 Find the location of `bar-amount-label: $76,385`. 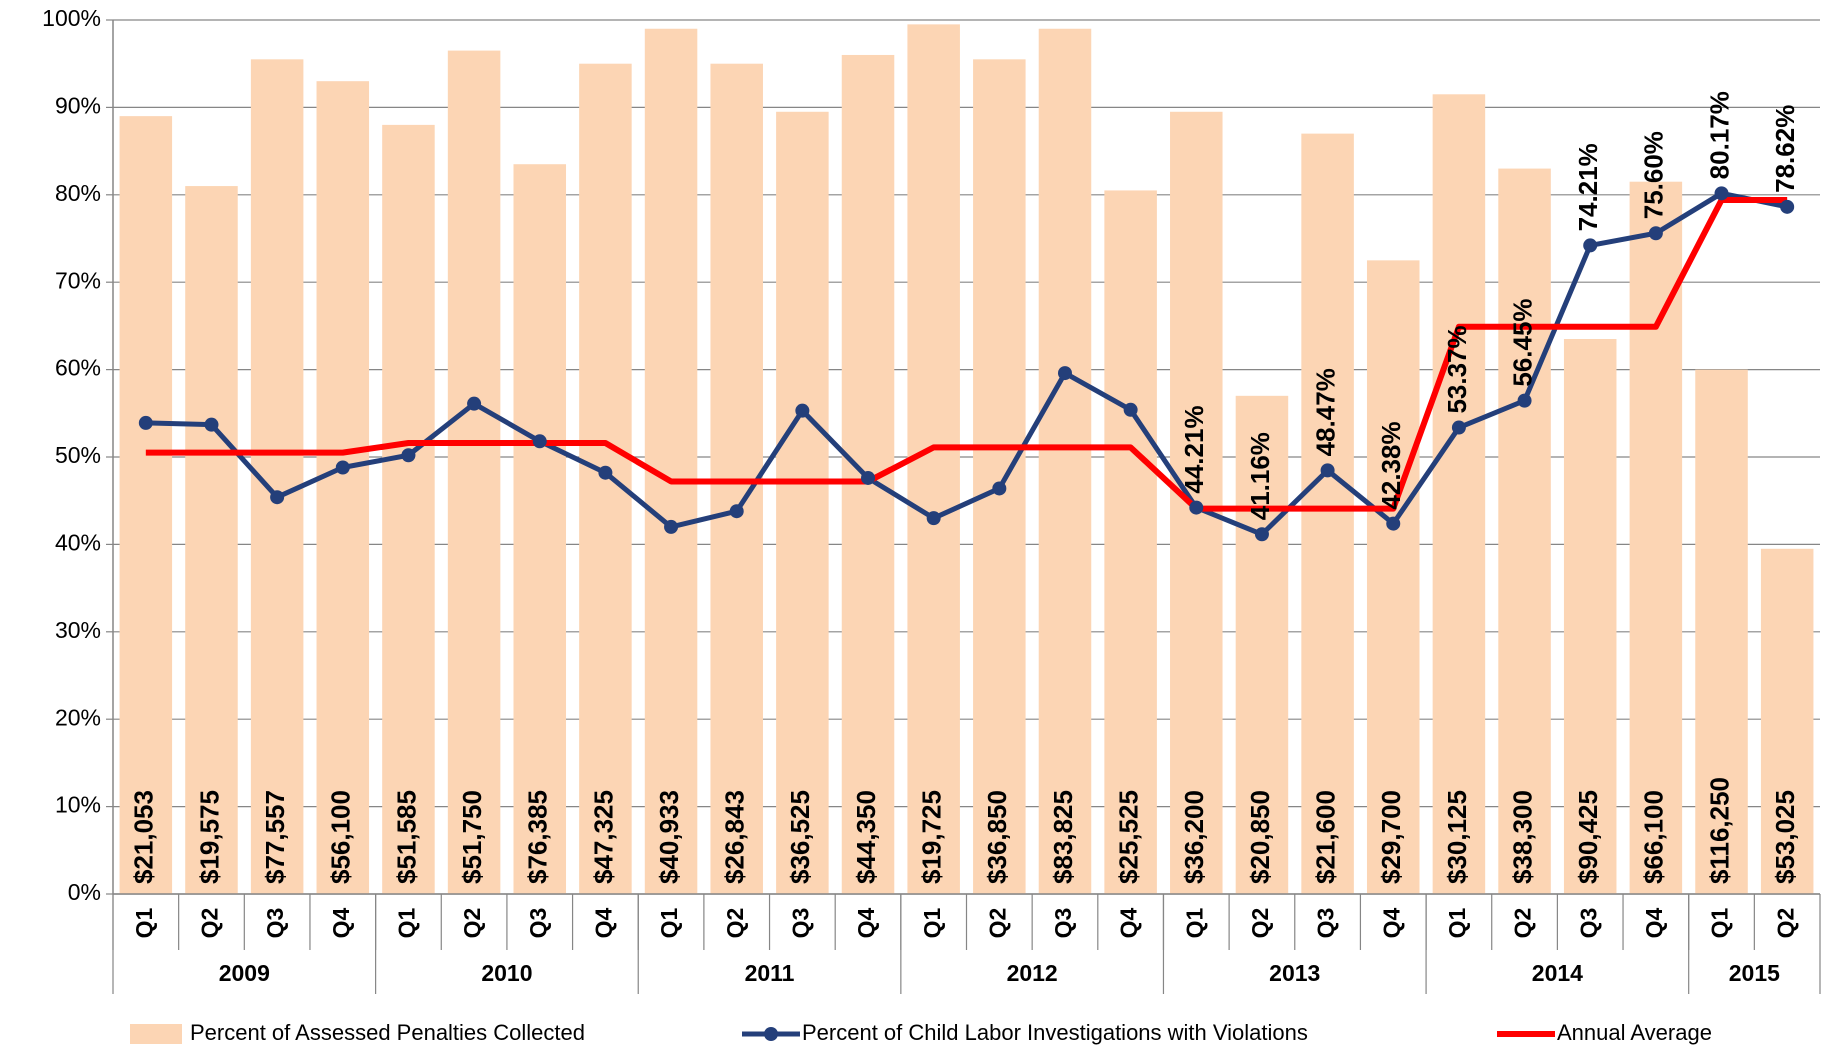

bar-amount-label: $76,385 is located at coordinates (538, 837).